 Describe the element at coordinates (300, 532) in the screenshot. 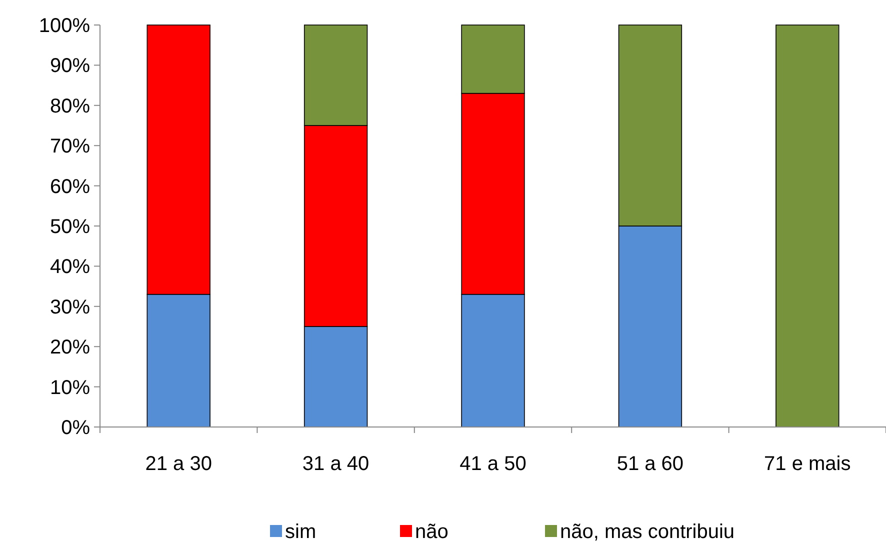

I see `legend-label: sim` at that location.